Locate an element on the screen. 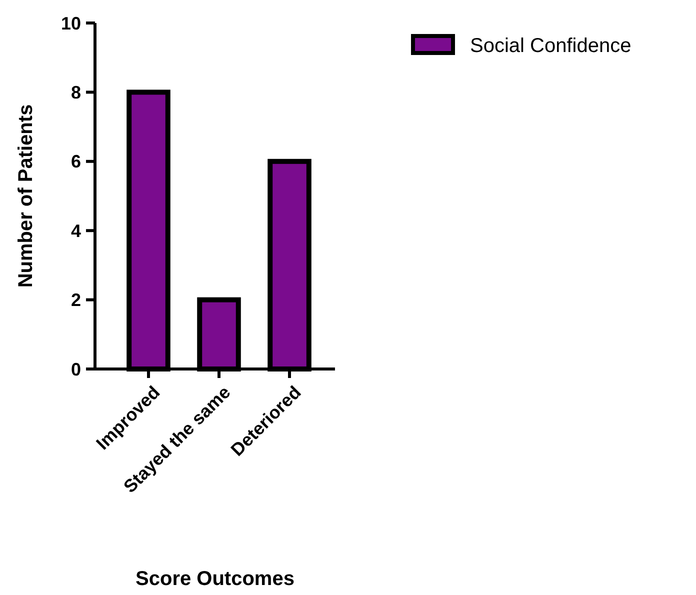 The width and height of the screenshot is (696, 595). y-axis-title: Number of Patients is located at coordinates (26, 196).